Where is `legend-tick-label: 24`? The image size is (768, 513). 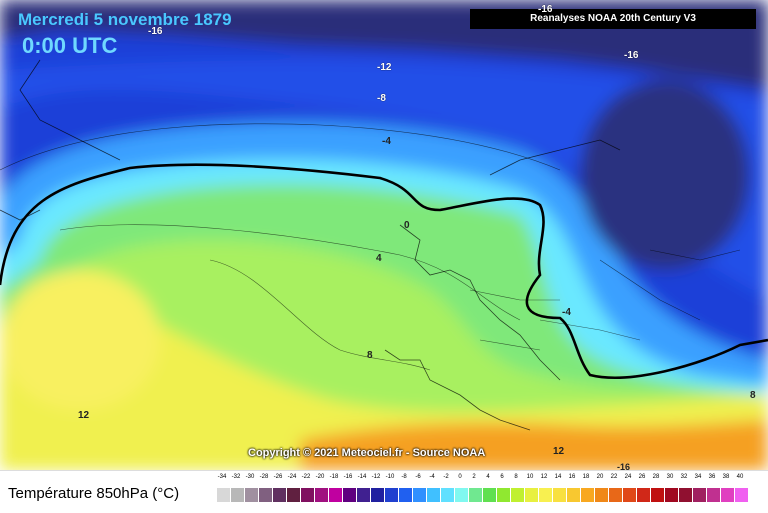 legend-tick-label: 24 is located at coordinates (628, 477).